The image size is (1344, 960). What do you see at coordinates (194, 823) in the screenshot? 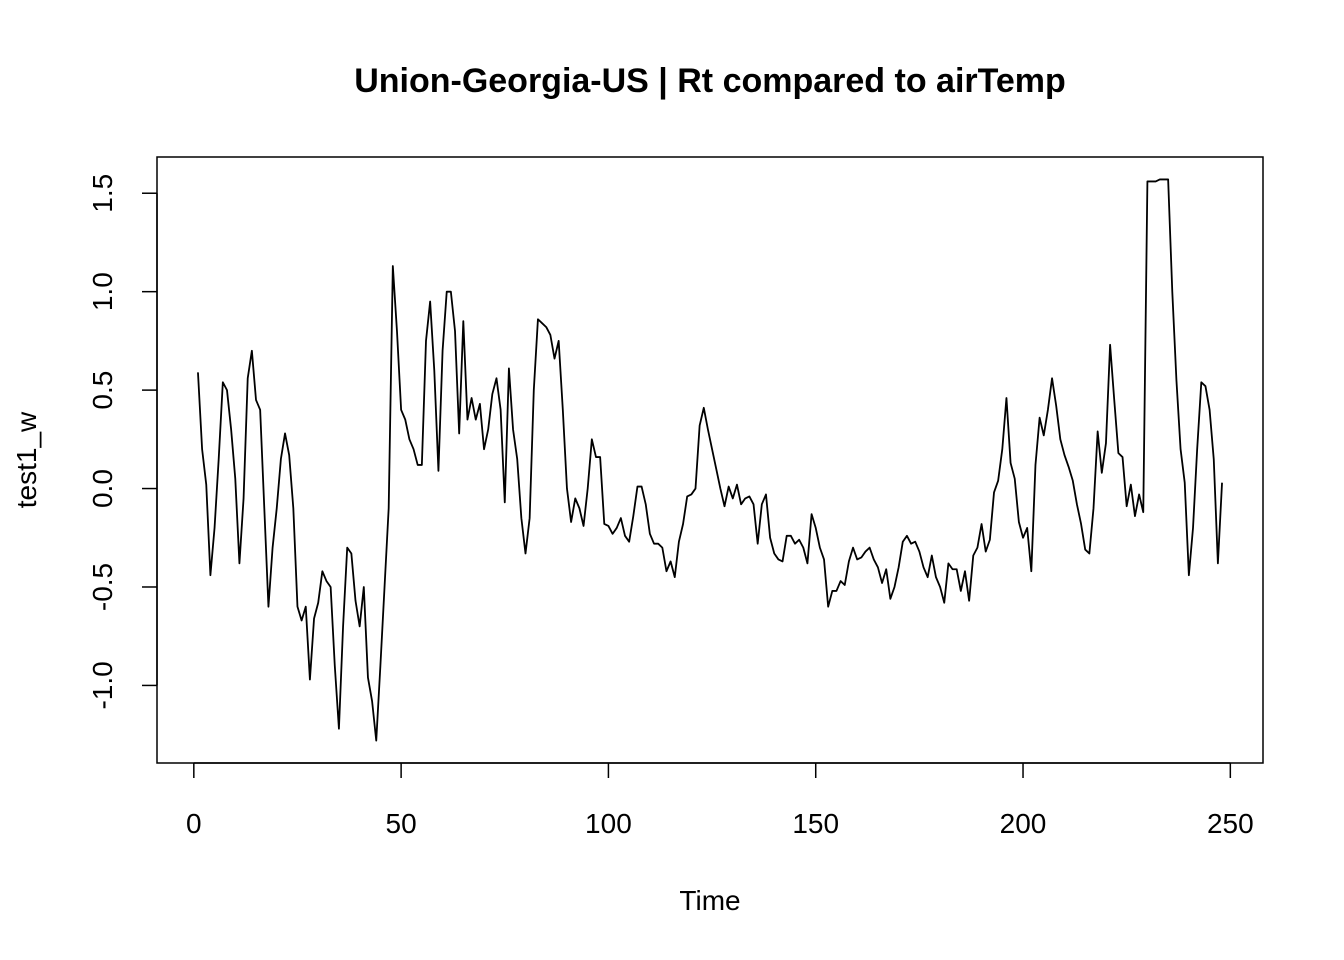
I see `x-tick-label: 0` at bounding box center [194, 823].